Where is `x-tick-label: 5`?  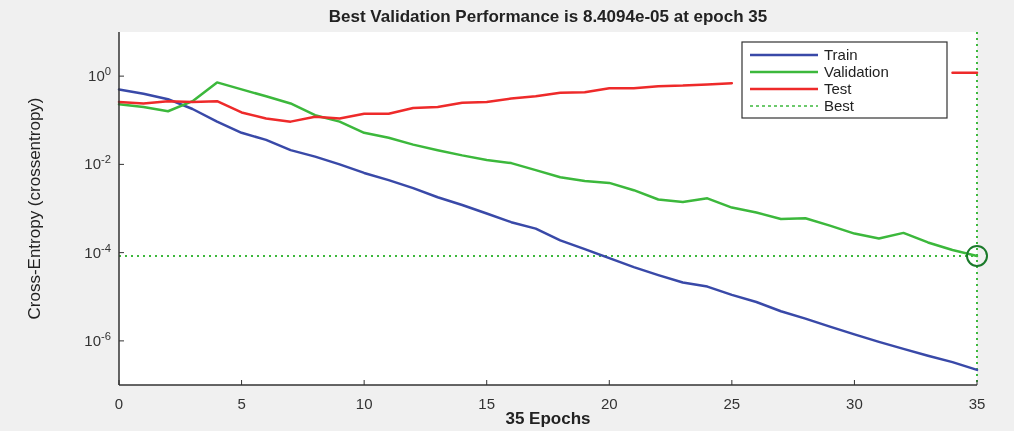 x-tick-label: 5 is located at coordinates (241, 403).